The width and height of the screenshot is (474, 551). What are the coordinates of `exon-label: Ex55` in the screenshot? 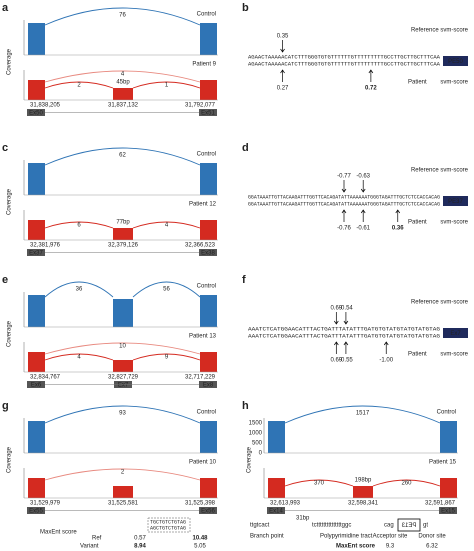 It's located at (36, 511).